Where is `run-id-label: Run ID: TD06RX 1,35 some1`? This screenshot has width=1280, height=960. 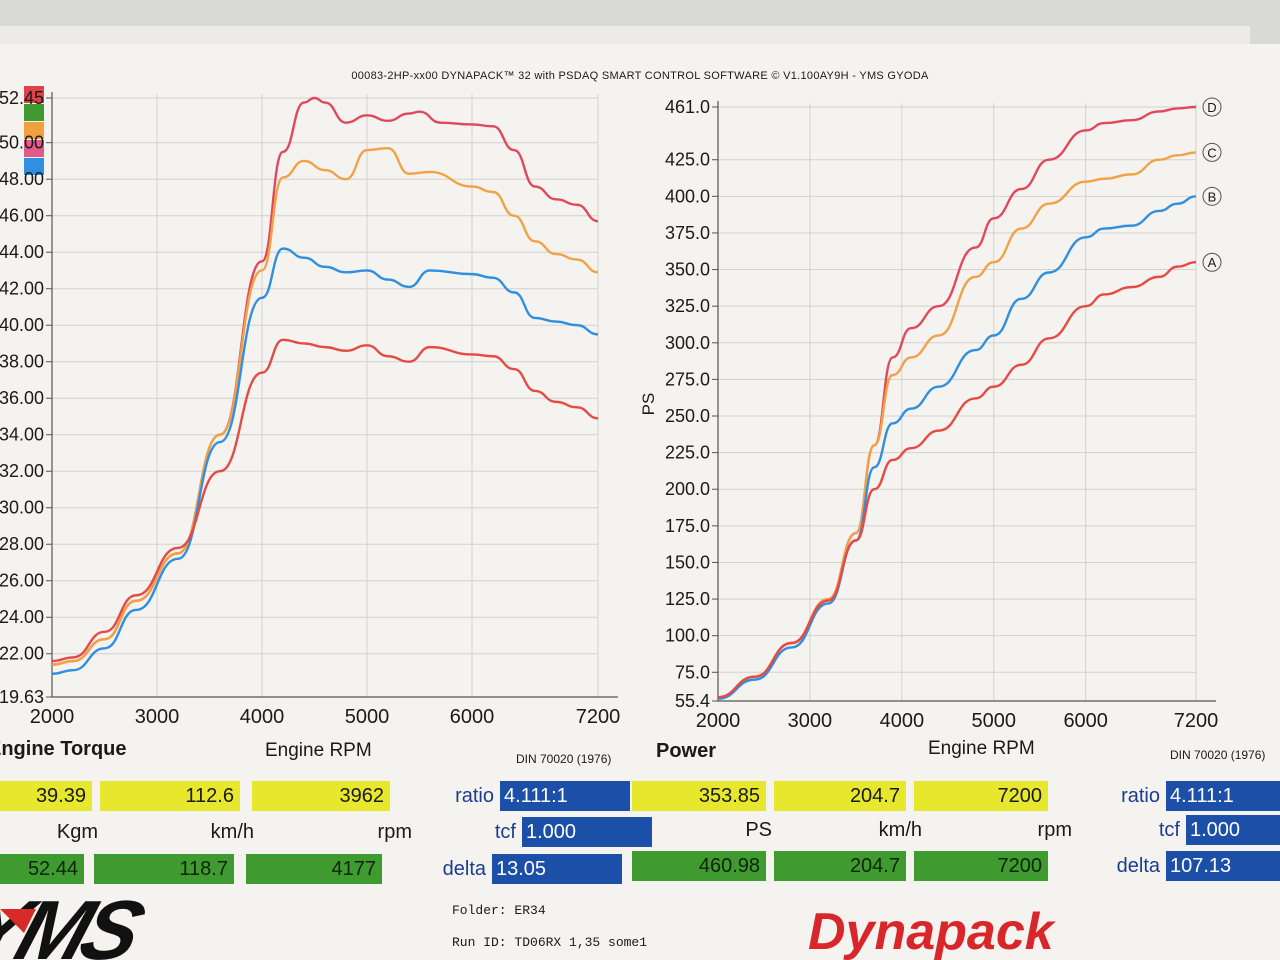
run-id-label: Run ID: TD06RX 1,35 some1 is located at coordinates (550, 942).